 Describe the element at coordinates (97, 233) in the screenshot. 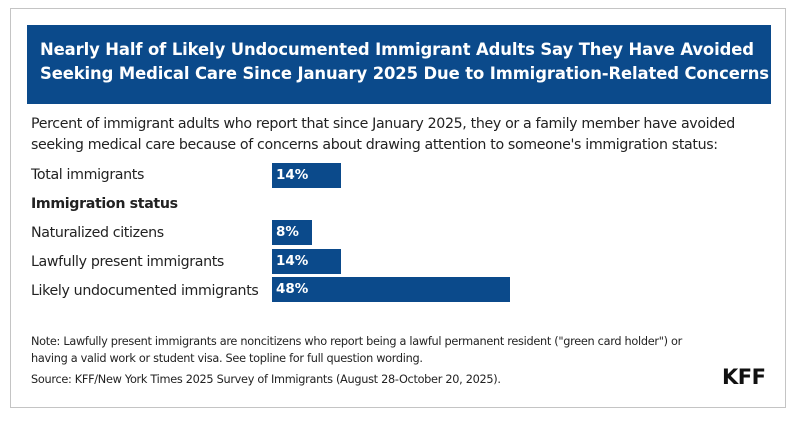

I see `category-label-naturalized: Naturalized citizens` at that location.